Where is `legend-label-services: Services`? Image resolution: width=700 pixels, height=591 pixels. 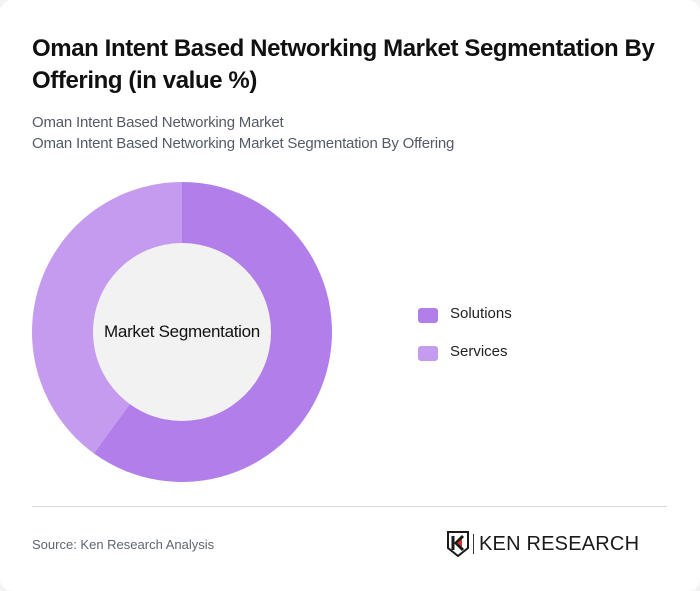
legend-label-services: Services is located at coordinates (479, 351).